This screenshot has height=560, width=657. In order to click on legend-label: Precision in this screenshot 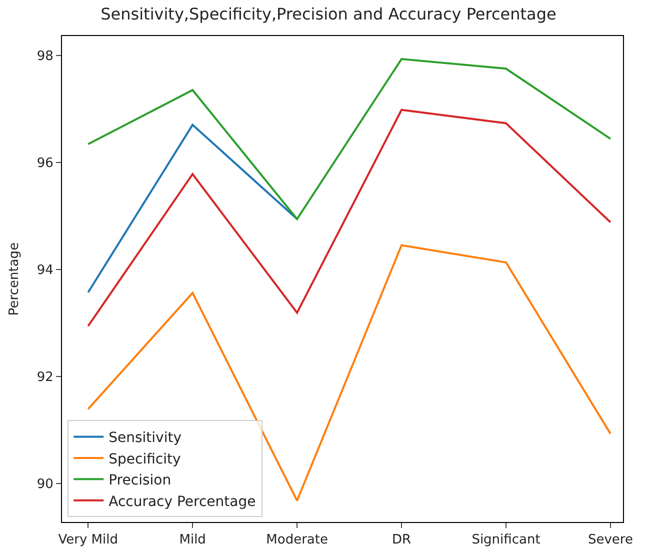, I will do `click(140, 480)`.